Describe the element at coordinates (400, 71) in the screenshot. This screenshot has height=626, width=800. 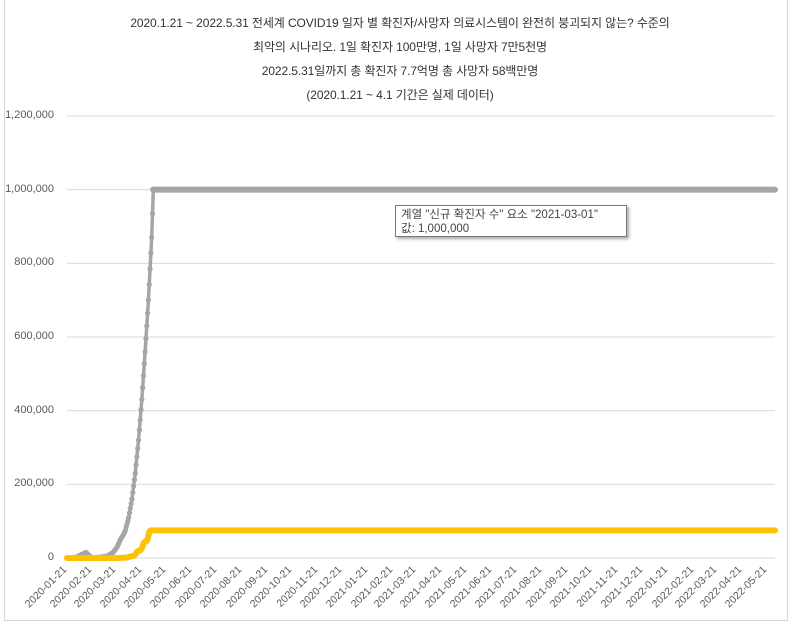
I see `chart-title-line-3: 2022.5.31일까지 총 확진자 7.7억명 총 사망자 58백만명` at that location.